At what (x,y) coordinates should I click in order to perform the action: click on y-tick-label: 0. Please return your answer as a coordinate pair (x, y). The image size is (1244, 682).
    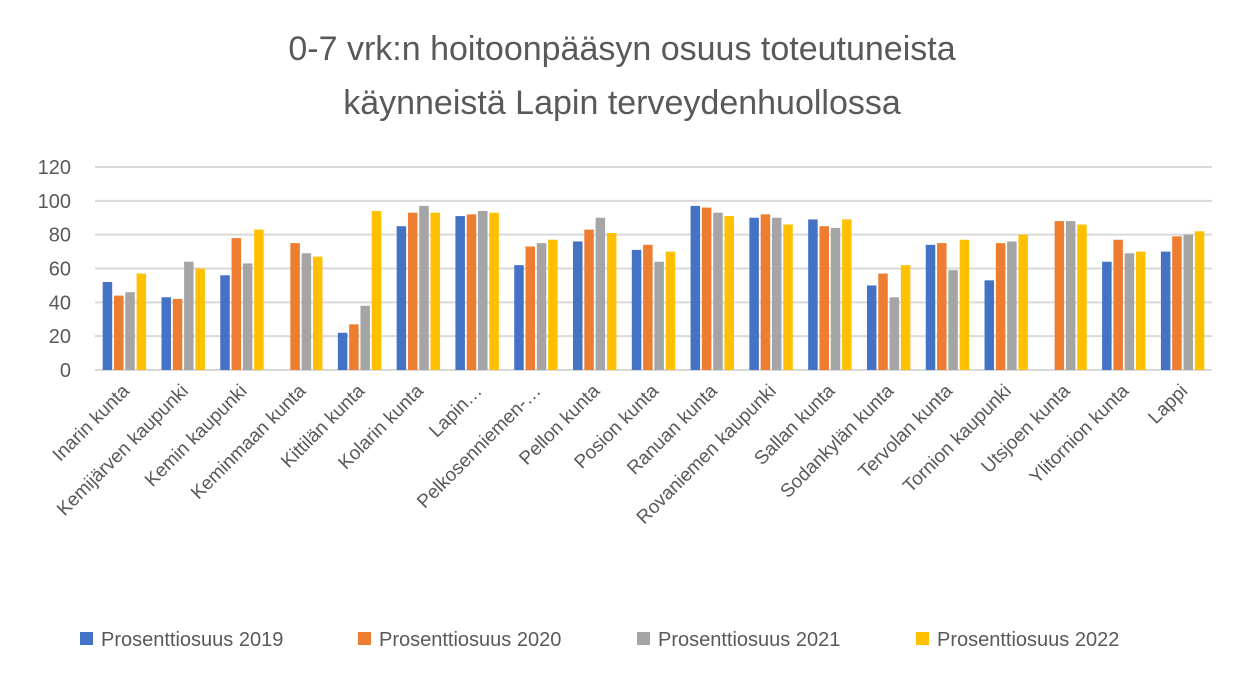
    Looking at the image, I should click on (65, 371).